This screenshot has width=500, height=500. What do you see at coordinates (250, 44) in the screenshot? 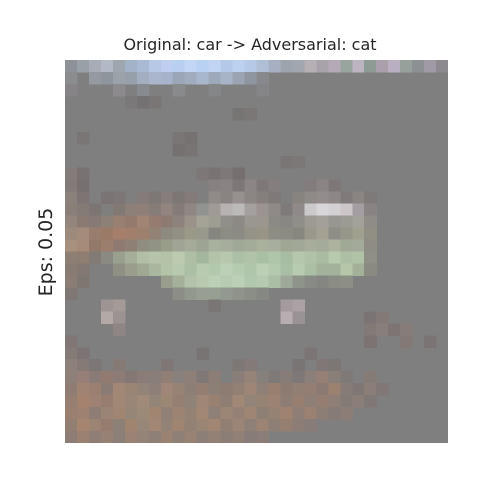
I see `figure-title: Original: car -> Adversarial: cat` at bounding box center [250, 44].